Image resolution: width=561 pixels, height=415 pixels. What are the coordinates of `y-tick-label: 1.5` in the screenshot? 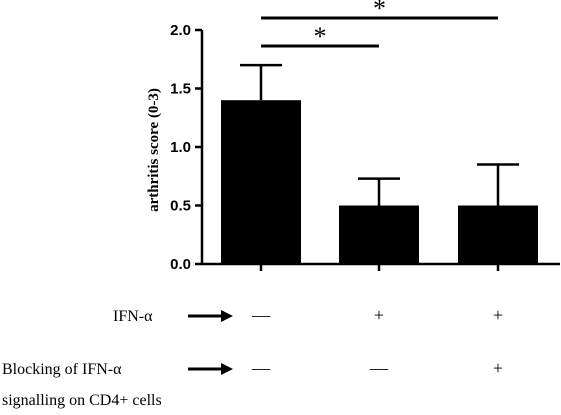 It's located at (180, 89).